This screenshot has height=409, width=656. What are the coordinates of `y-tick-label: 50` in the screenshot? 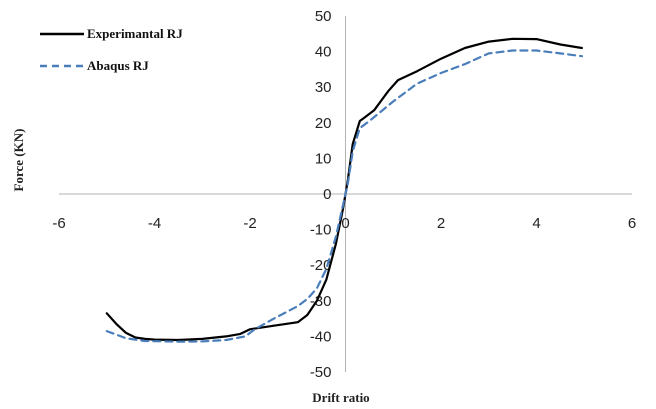 It's located at (323, 16).